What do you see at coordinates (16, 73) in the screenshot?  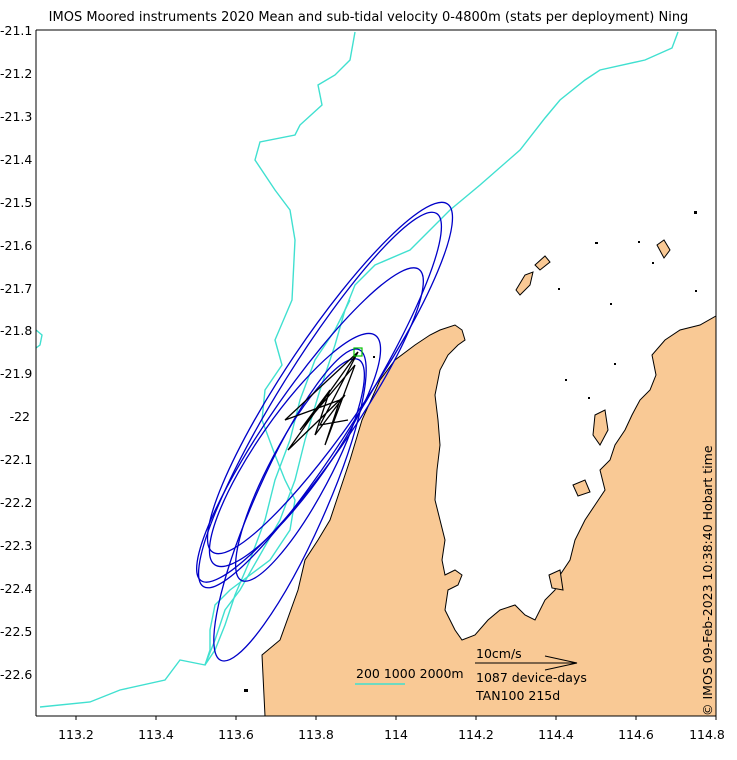 I see `y-tick-label: -21.2` at bounding box center [16, 73].